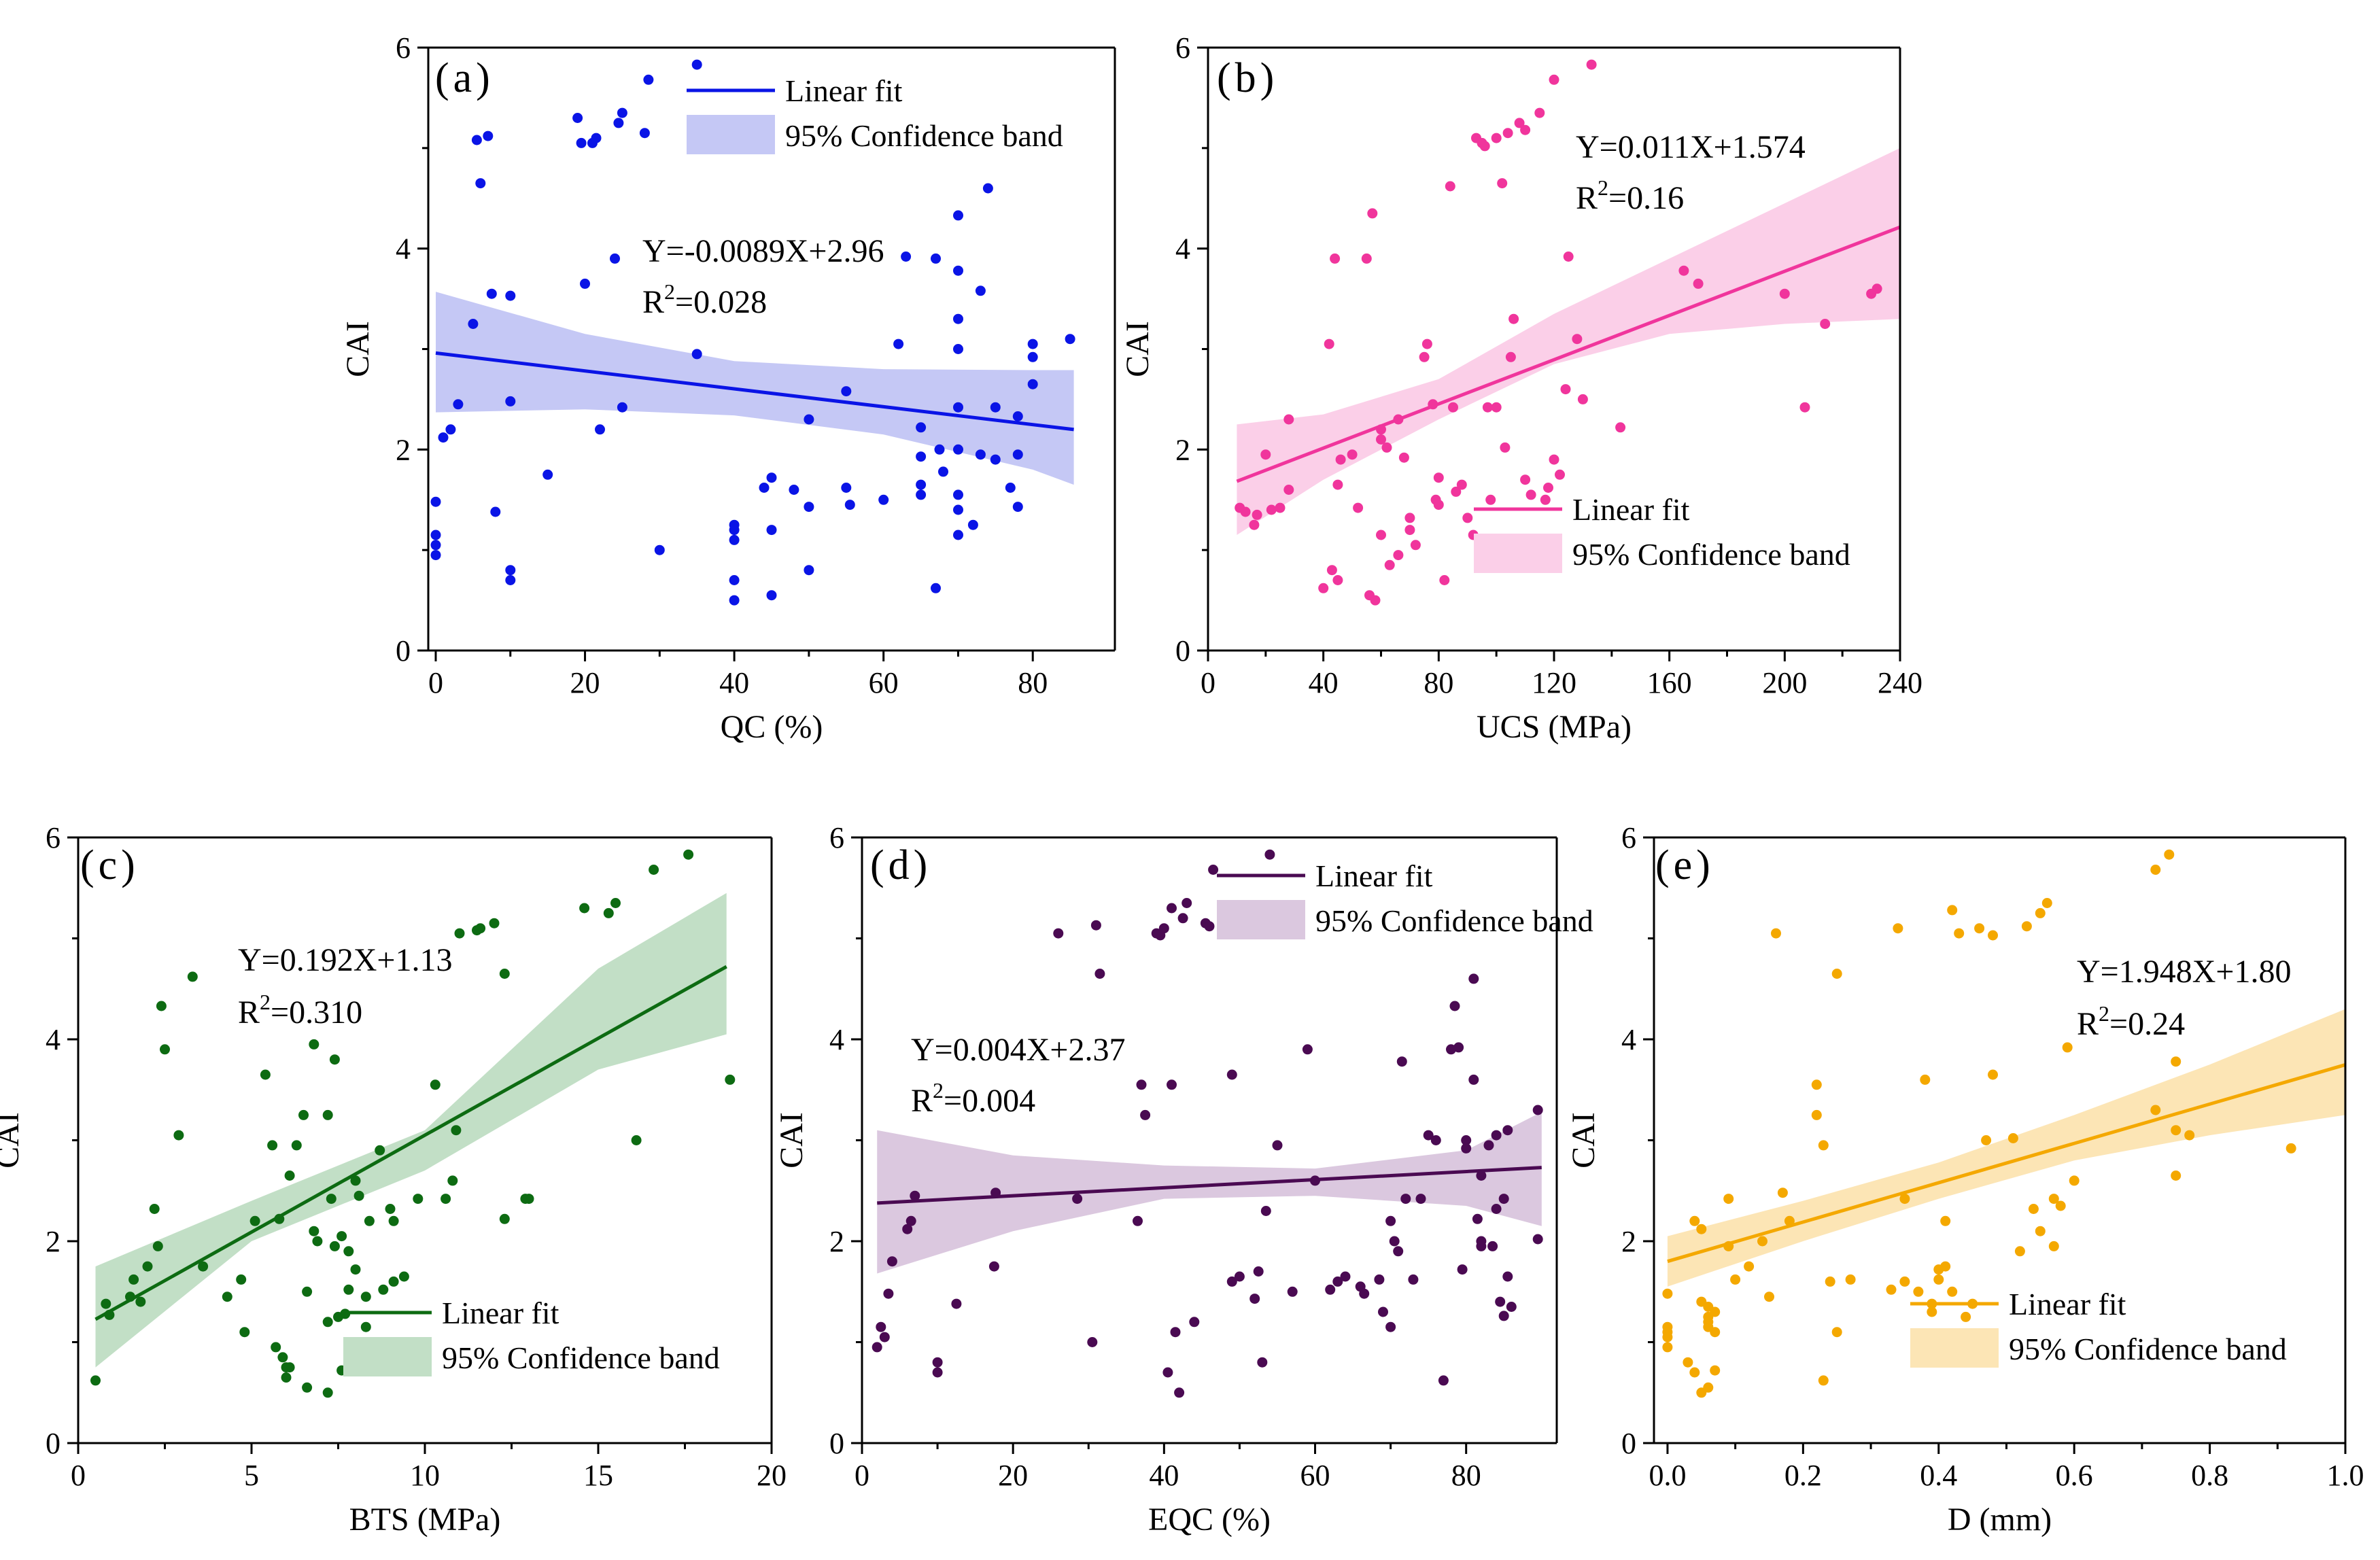 This screenshot has height=1560, width=2380. I want to click on r-squared: R2=0.004, so click(973, 1098).